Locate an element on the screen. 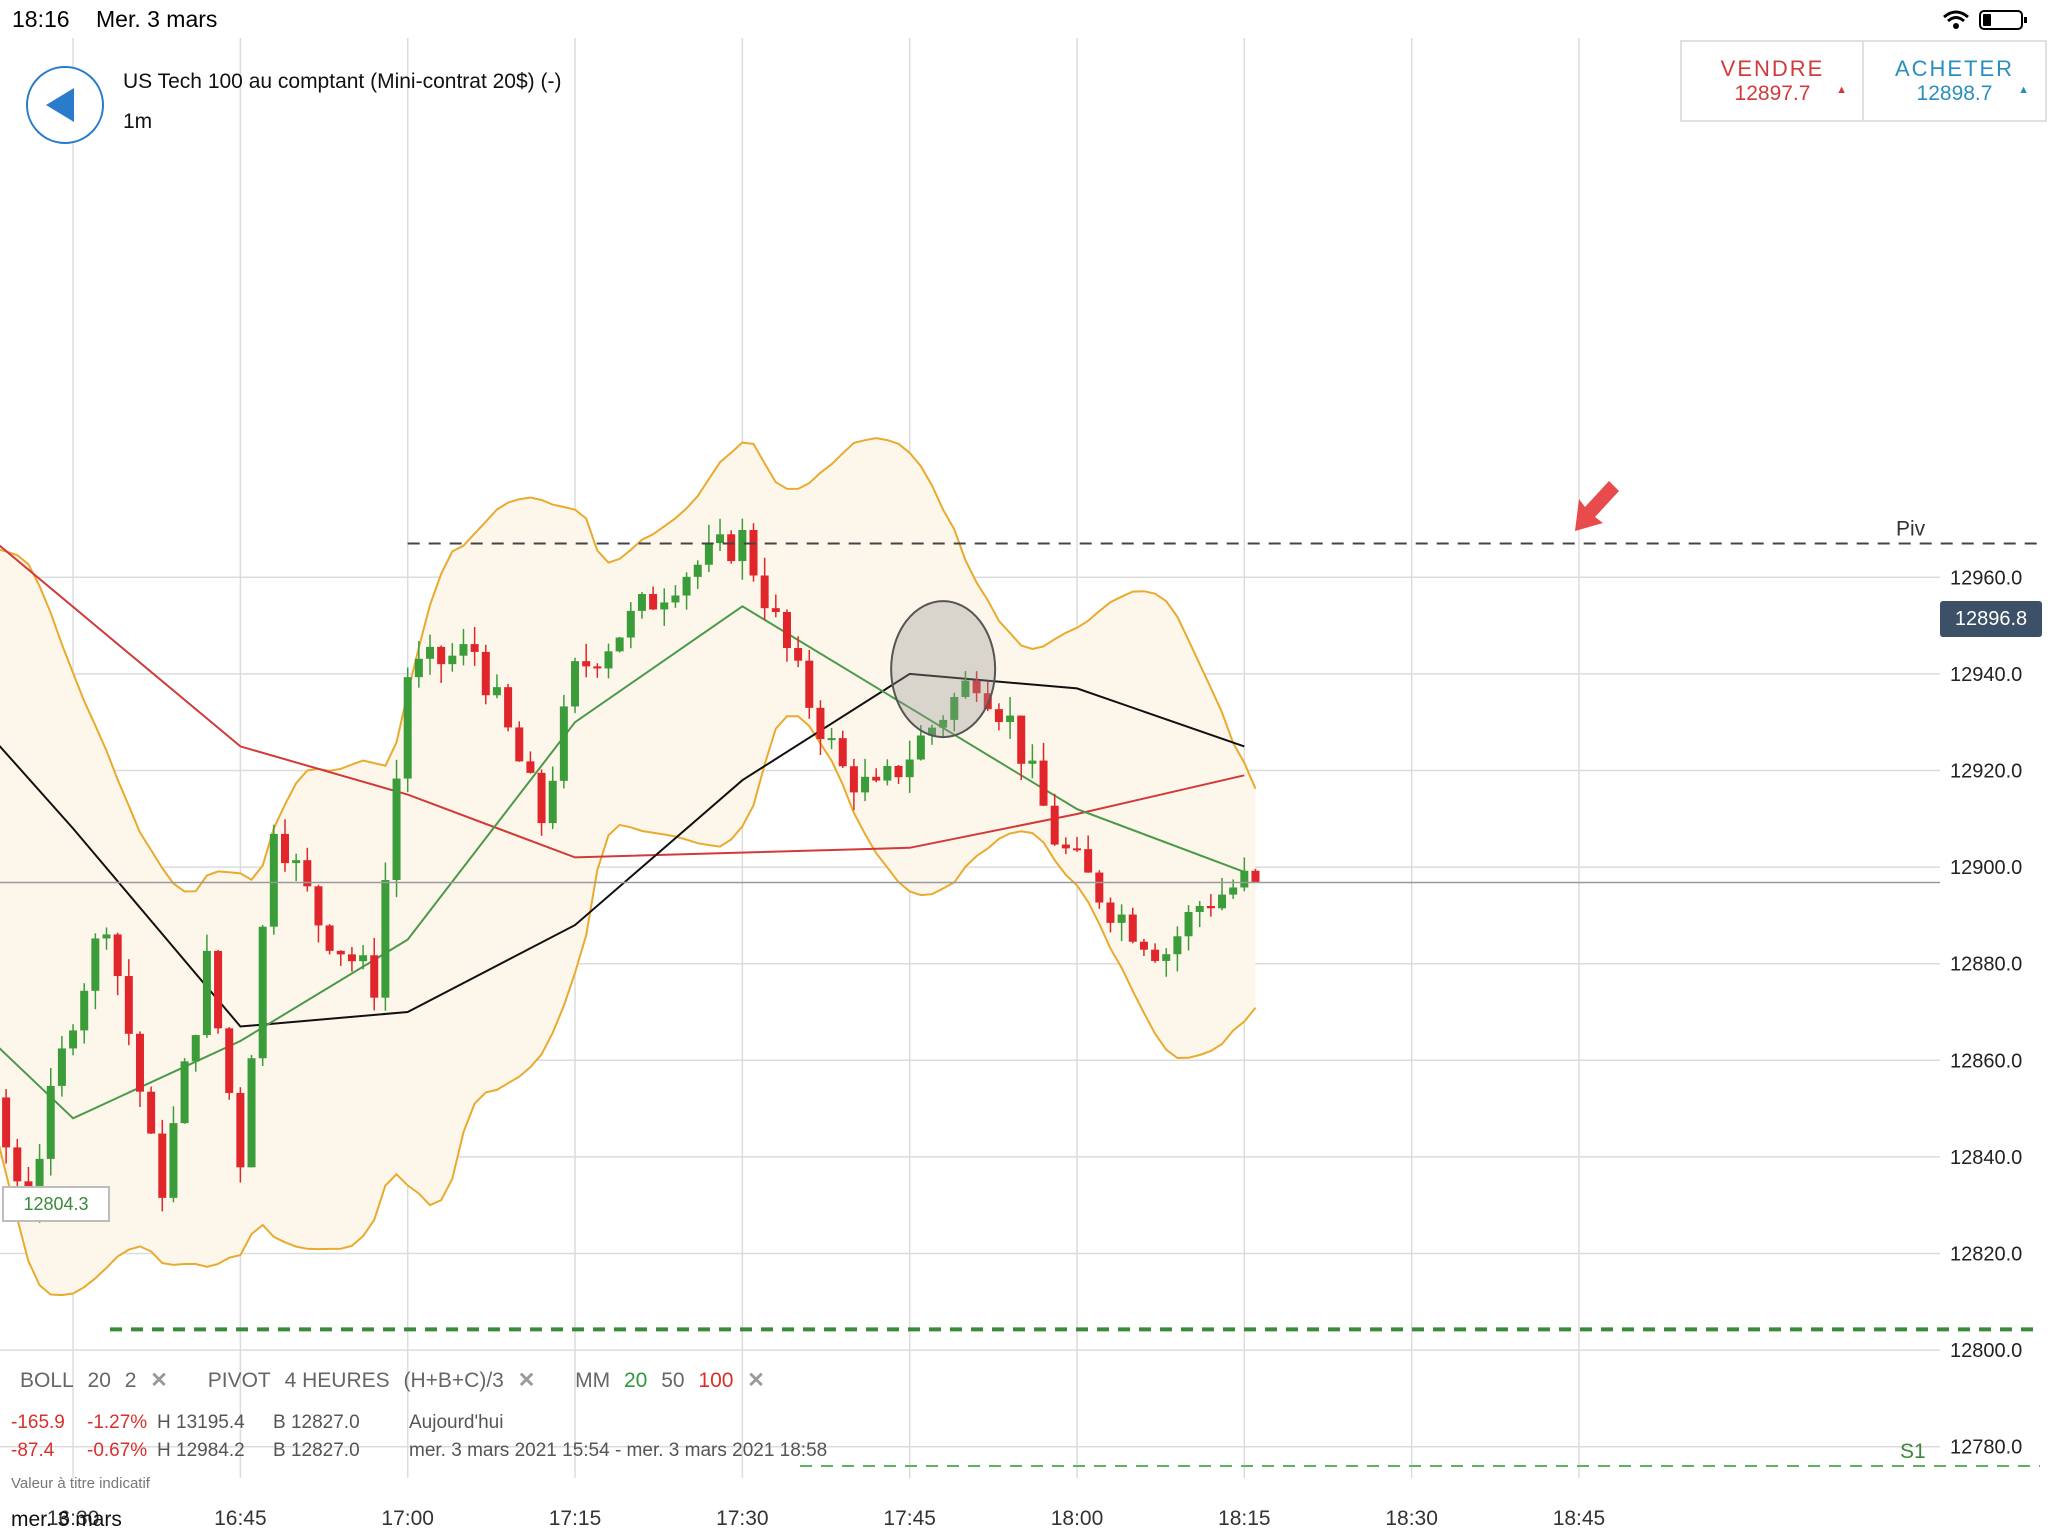  y-tick-label: 12940.0 is located at coordinates (1986, 675).